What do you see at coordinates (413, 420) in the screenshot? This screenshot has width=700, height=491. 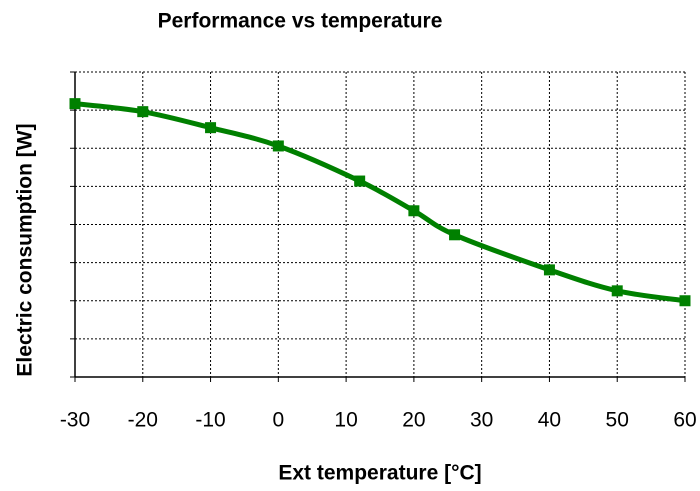 I see `x-tick-label: 20` at bounding box center [413, 420].